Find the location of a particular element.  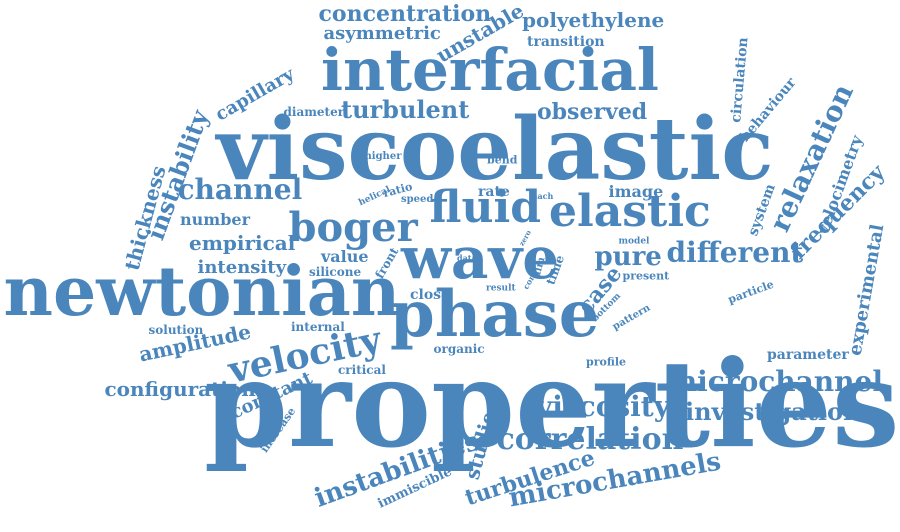

word-empirical: empirical is located at coordinates (242, 243).